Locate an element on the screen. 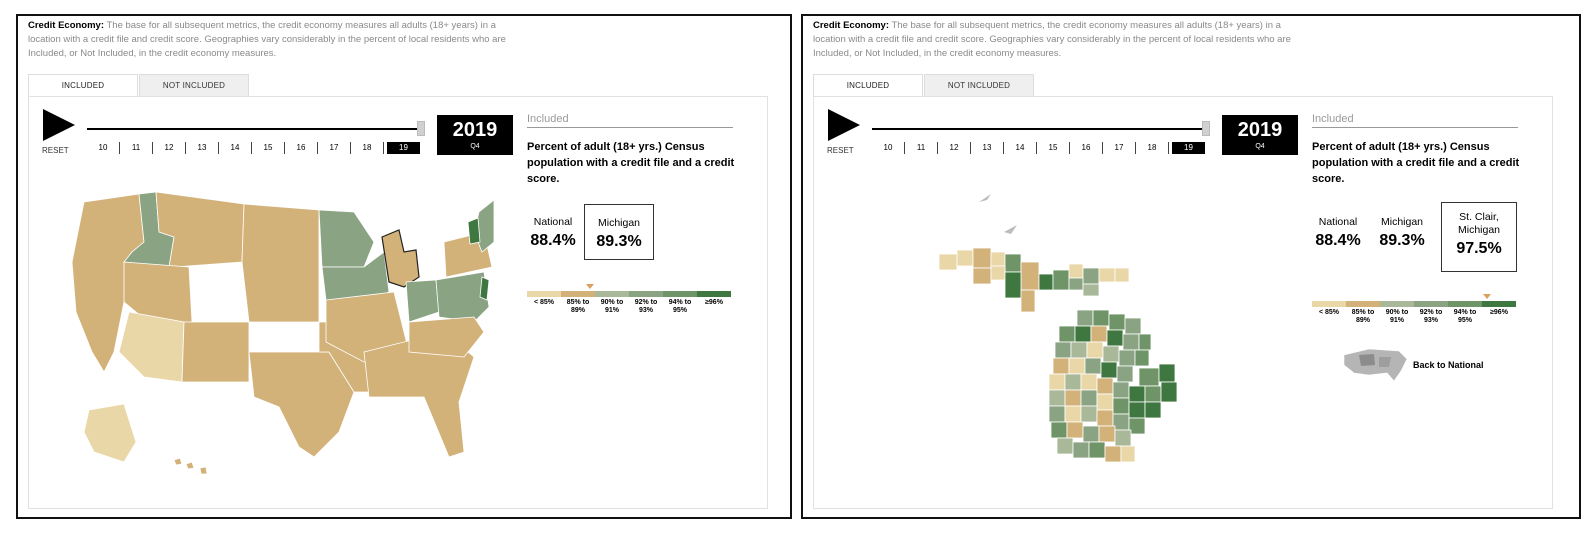 The width and height of the screenshot is (1596, 544). legend-label: < 85% is located at coordinates (1329, 312).